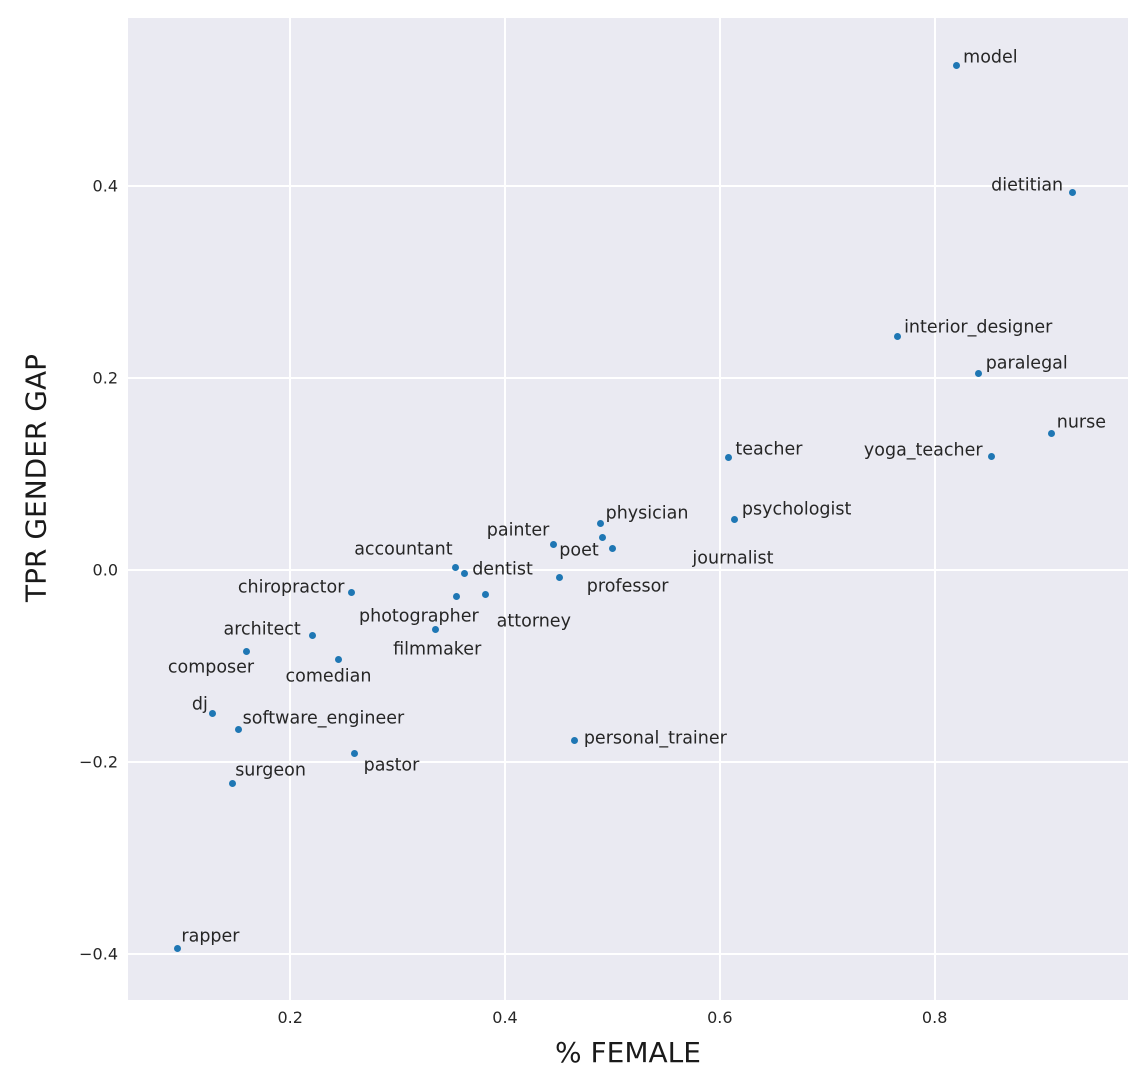 The width and height of the screenshot is (1140, 1083). What do you see at coordinates (323, 718) in the screenshot?
I see `point-label-software_engineer: software_engineer` at bounding box center [323, 718].